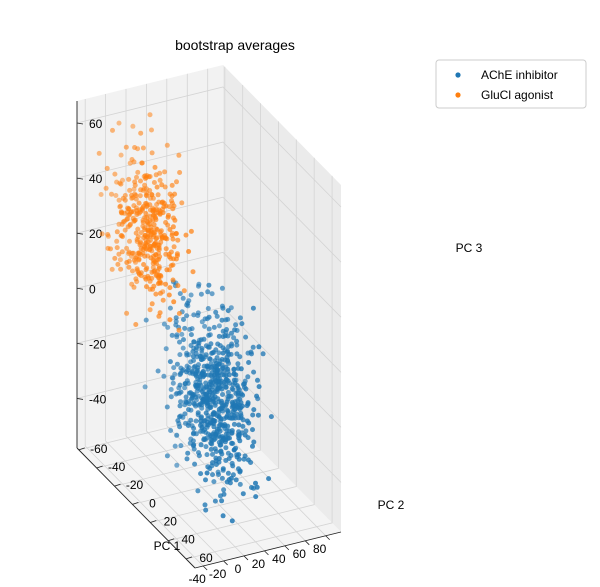  What do you see at coordinates (458, 95) in the screenshot?
I see `legend-marker-glucl` at bounding box center [458, 95].